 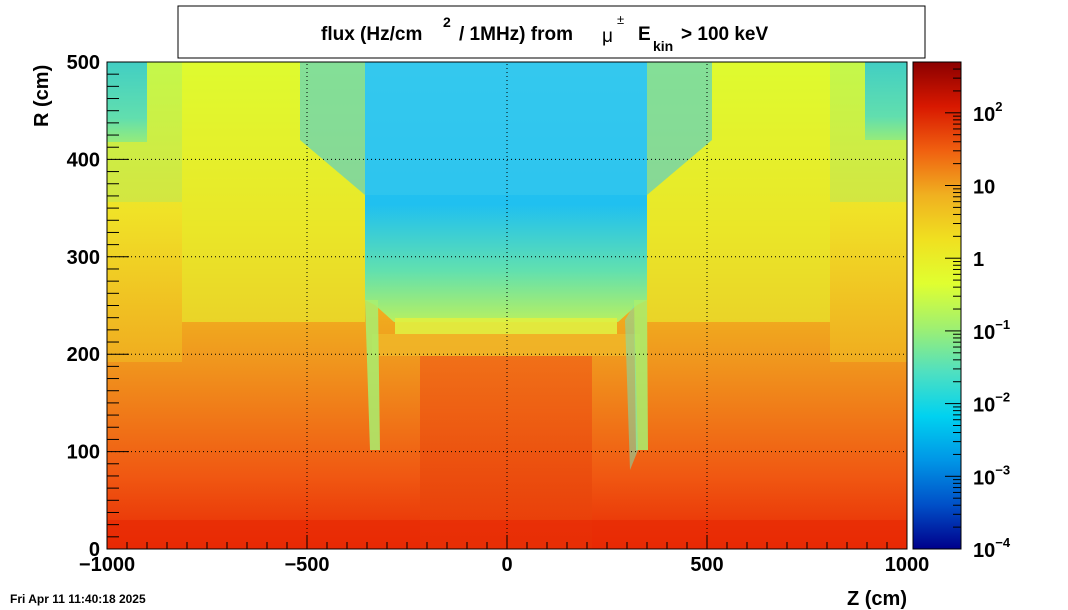 I want to click on colorbar-tick-label-0: 10², so click(x=987, y=112).